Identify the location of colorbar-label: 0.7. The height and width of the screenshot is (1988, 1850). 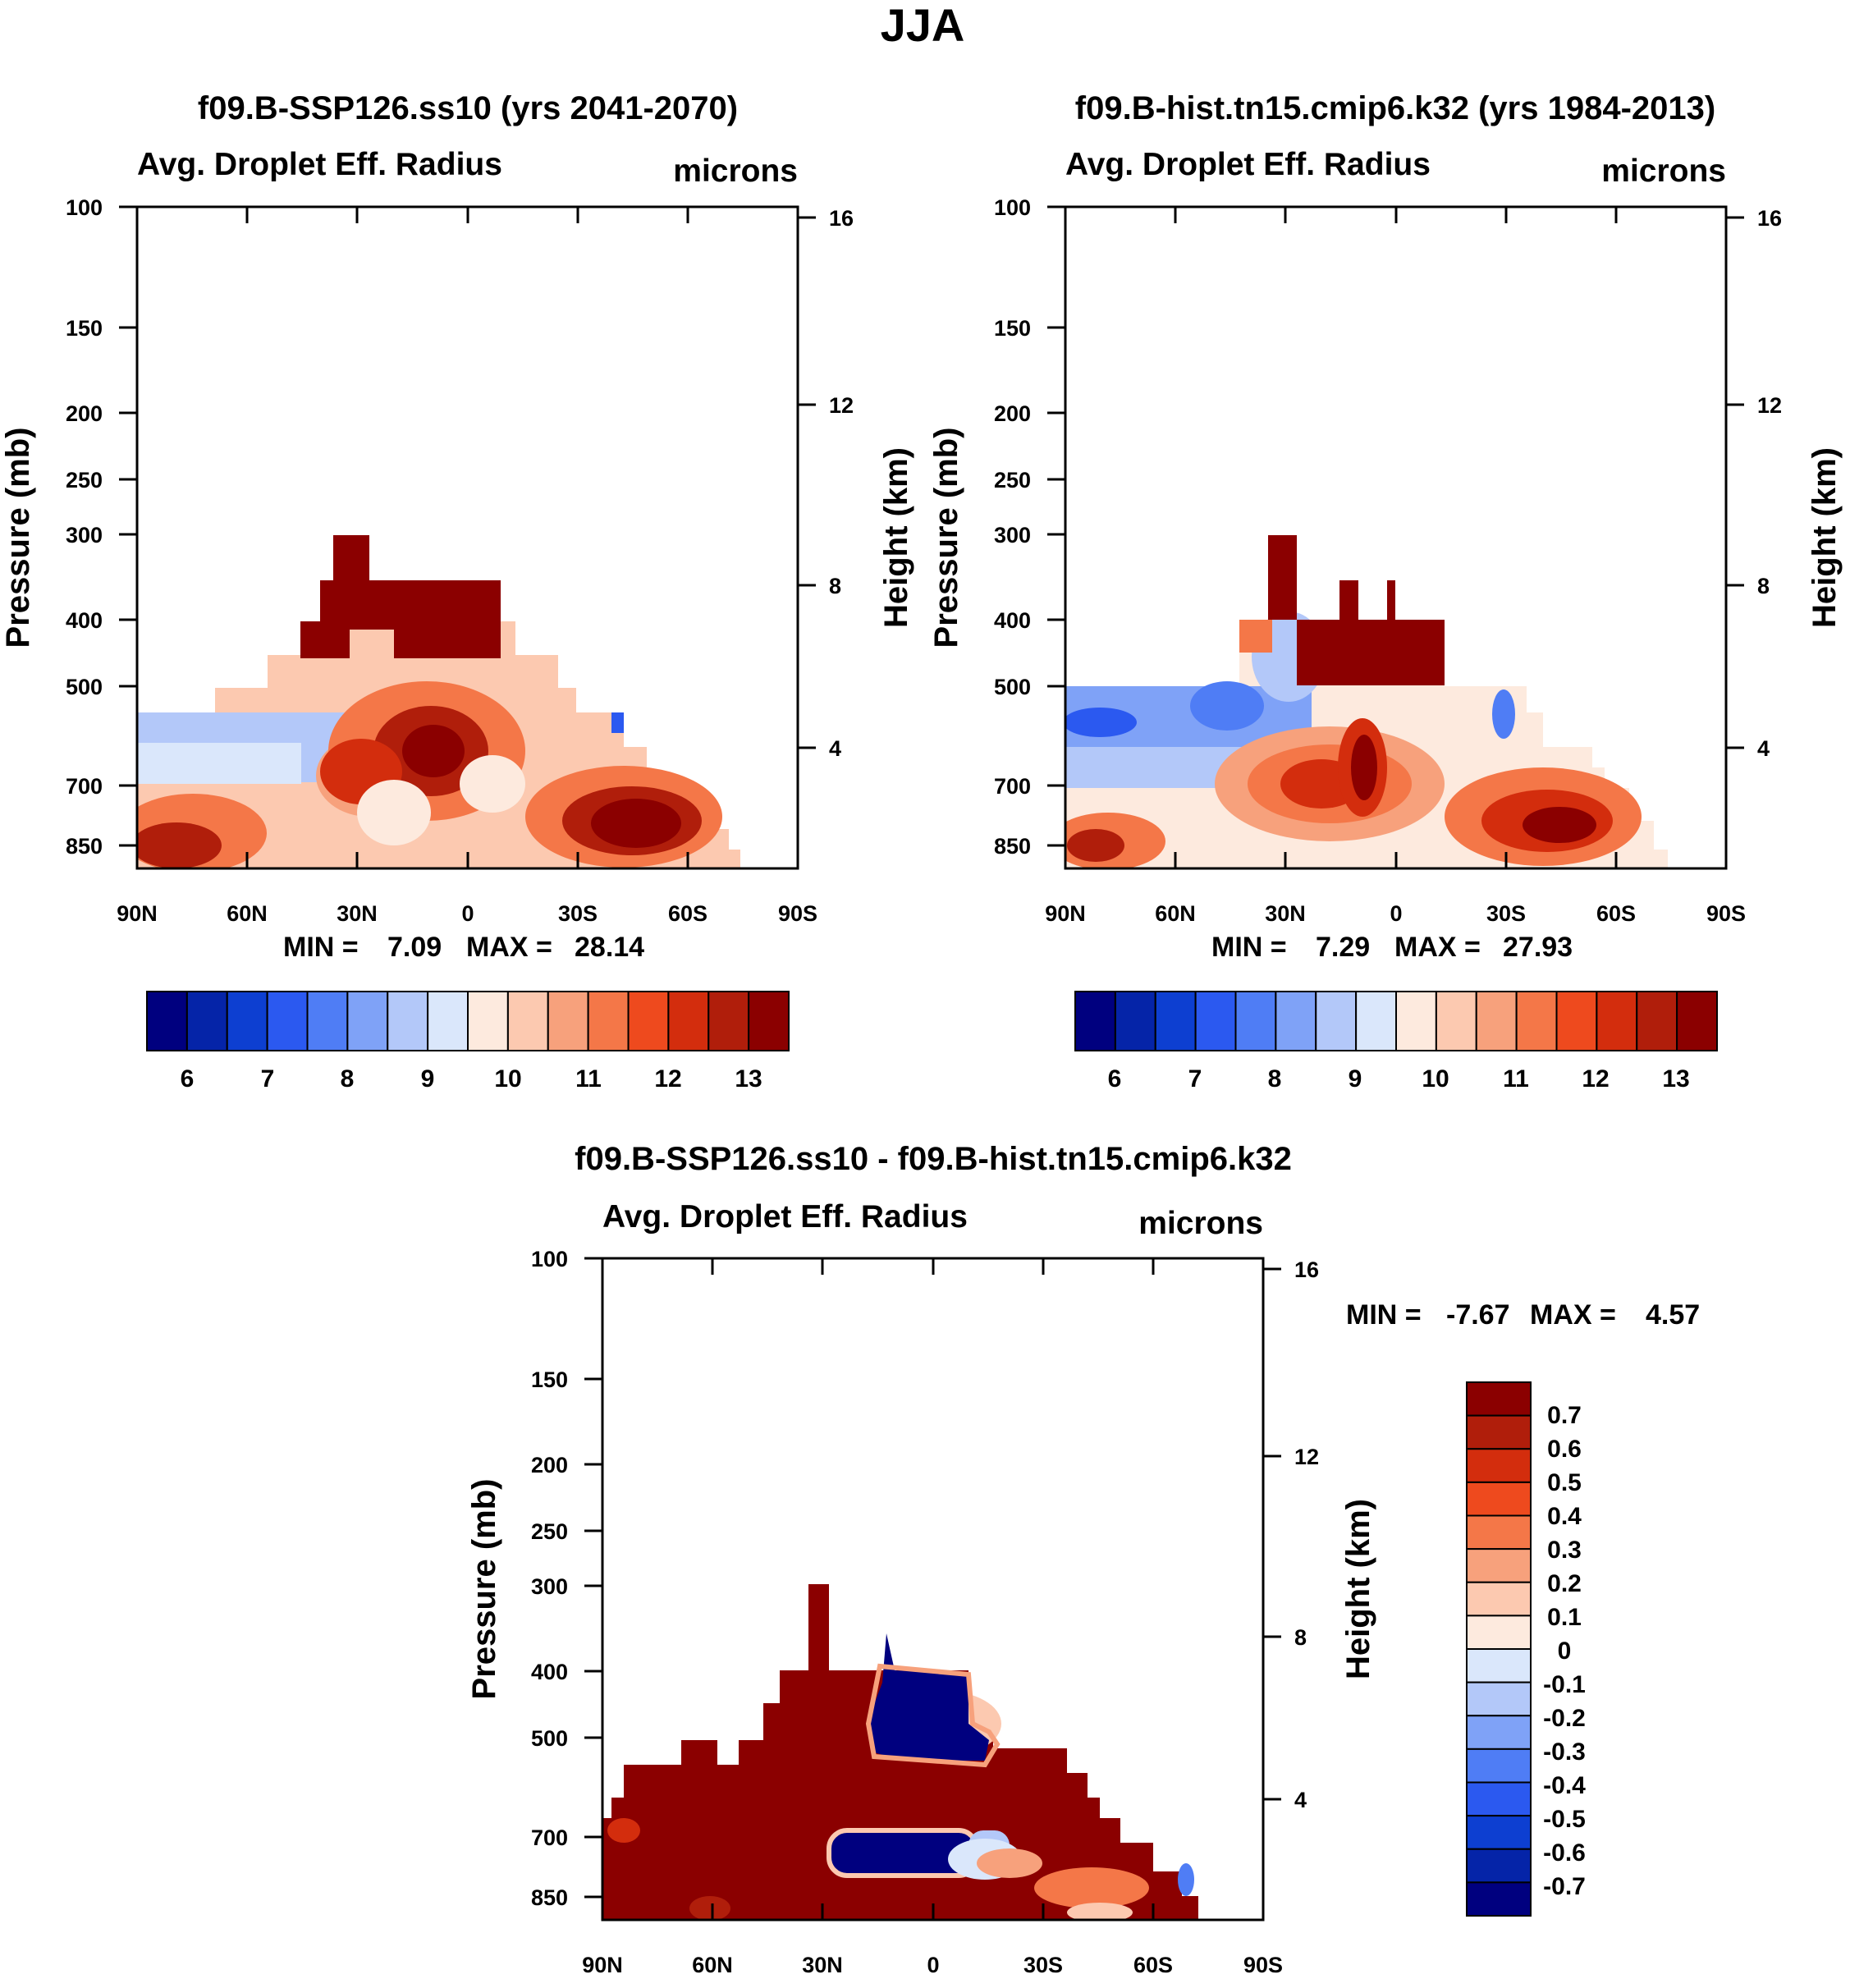
(1564, 1415).